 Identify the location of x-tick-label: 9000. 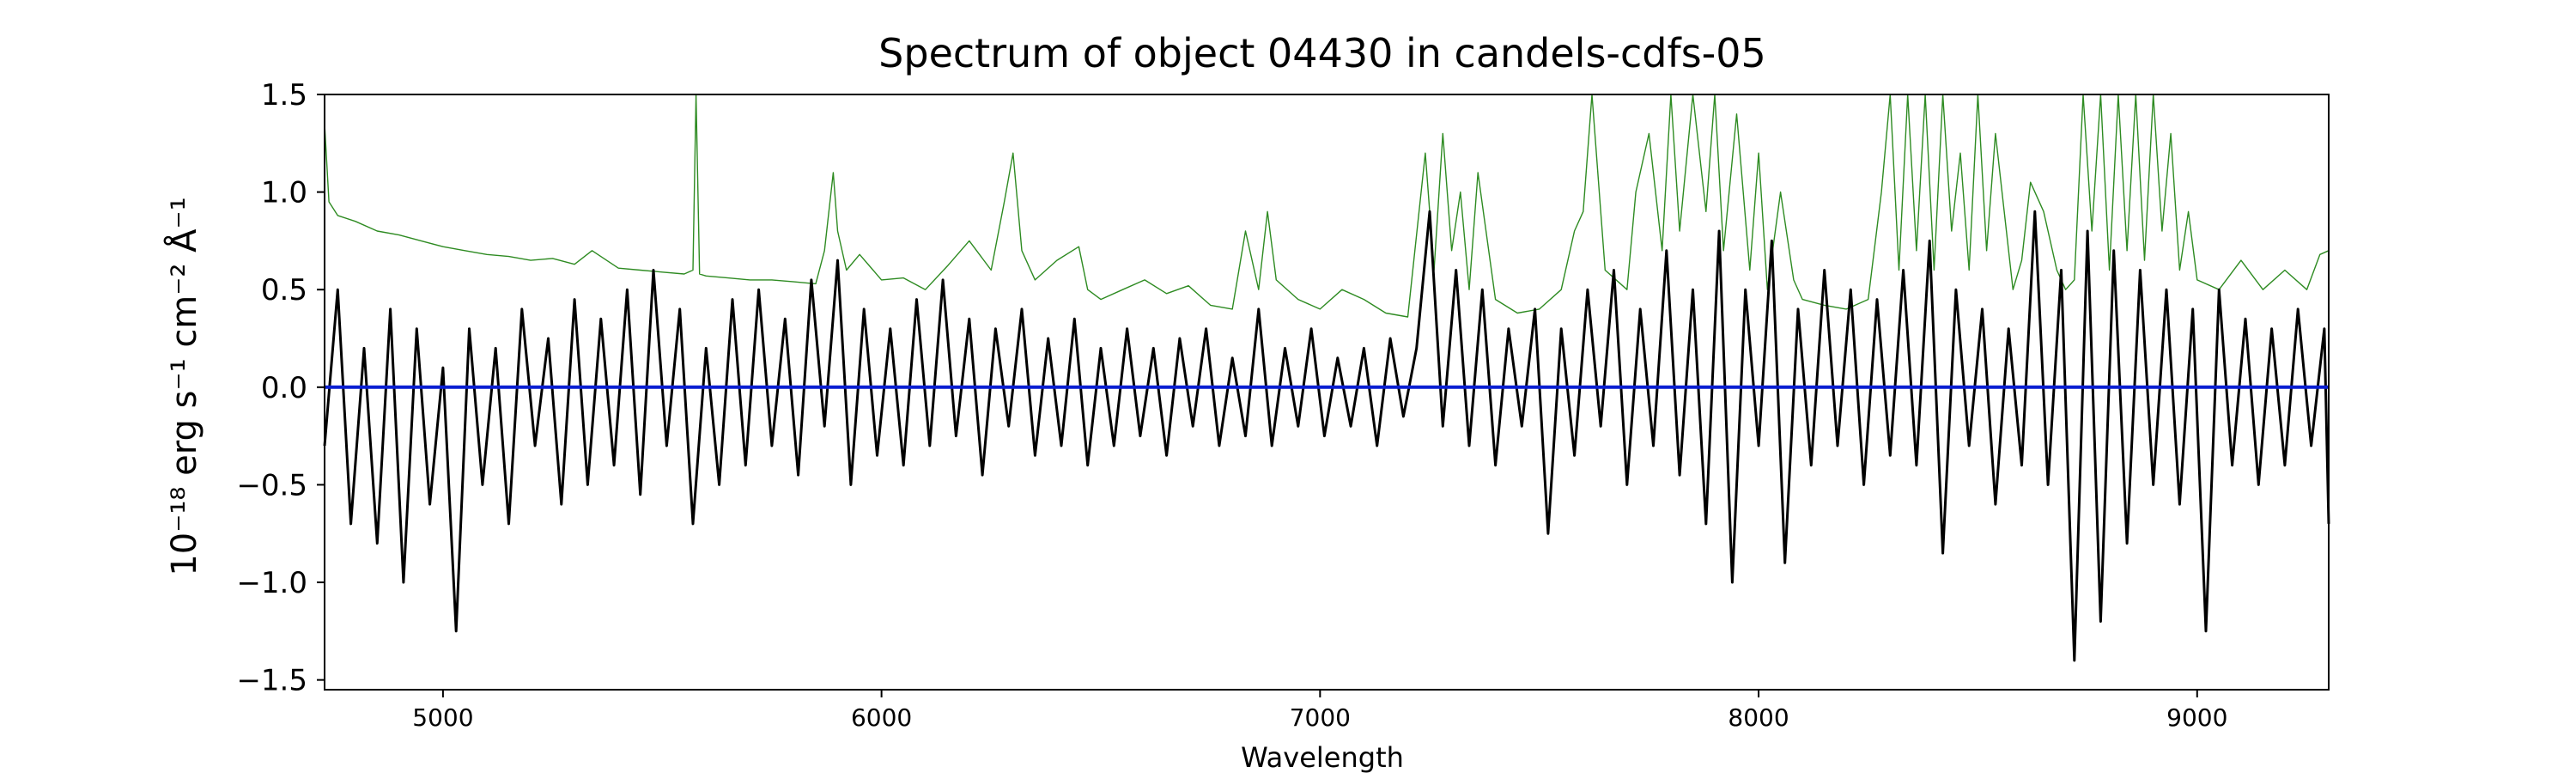
(2196, 717).